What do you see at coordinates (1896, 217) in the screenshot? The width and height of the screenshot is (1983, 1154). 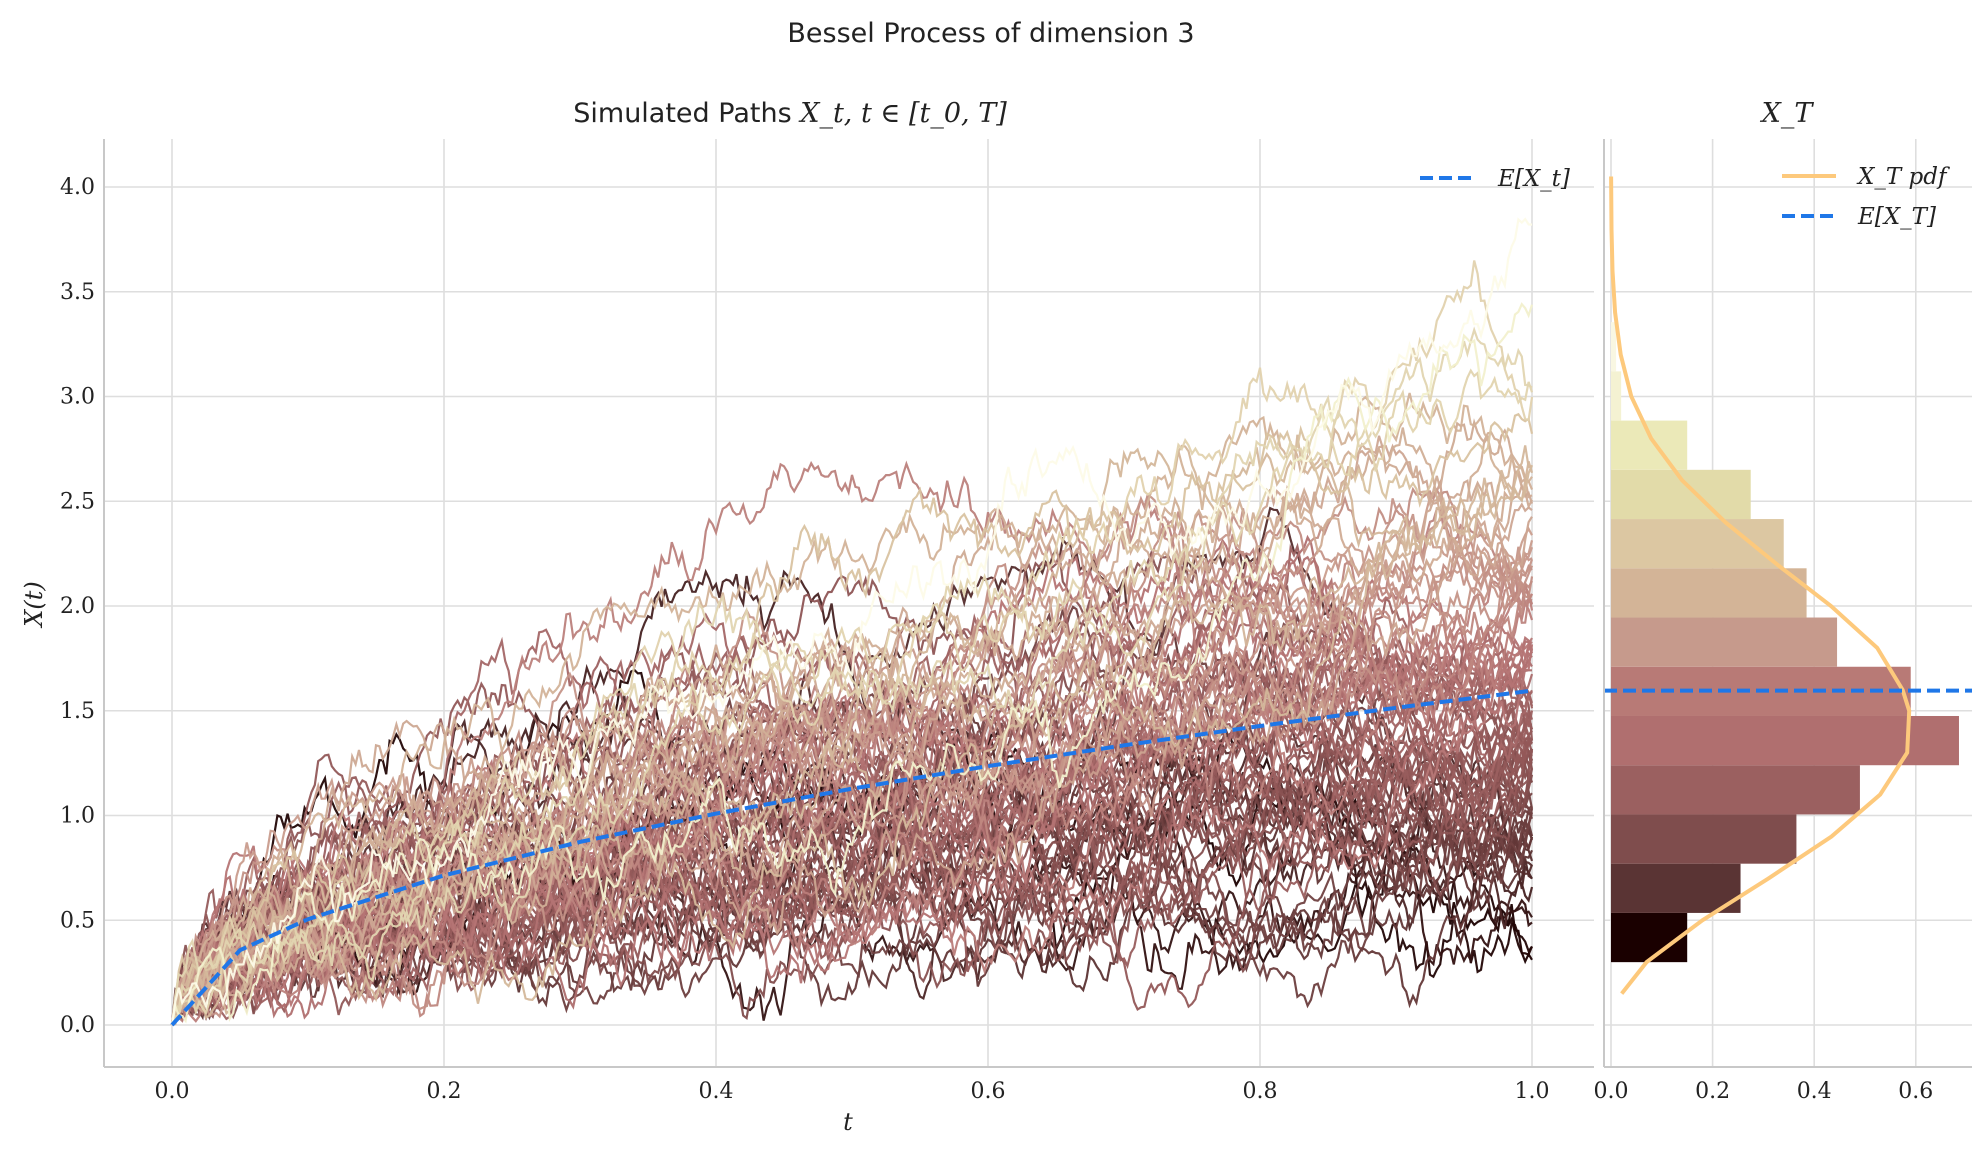 I see `side-legend-mean-label: E[X_T]` at bounding box center [1896, 217].